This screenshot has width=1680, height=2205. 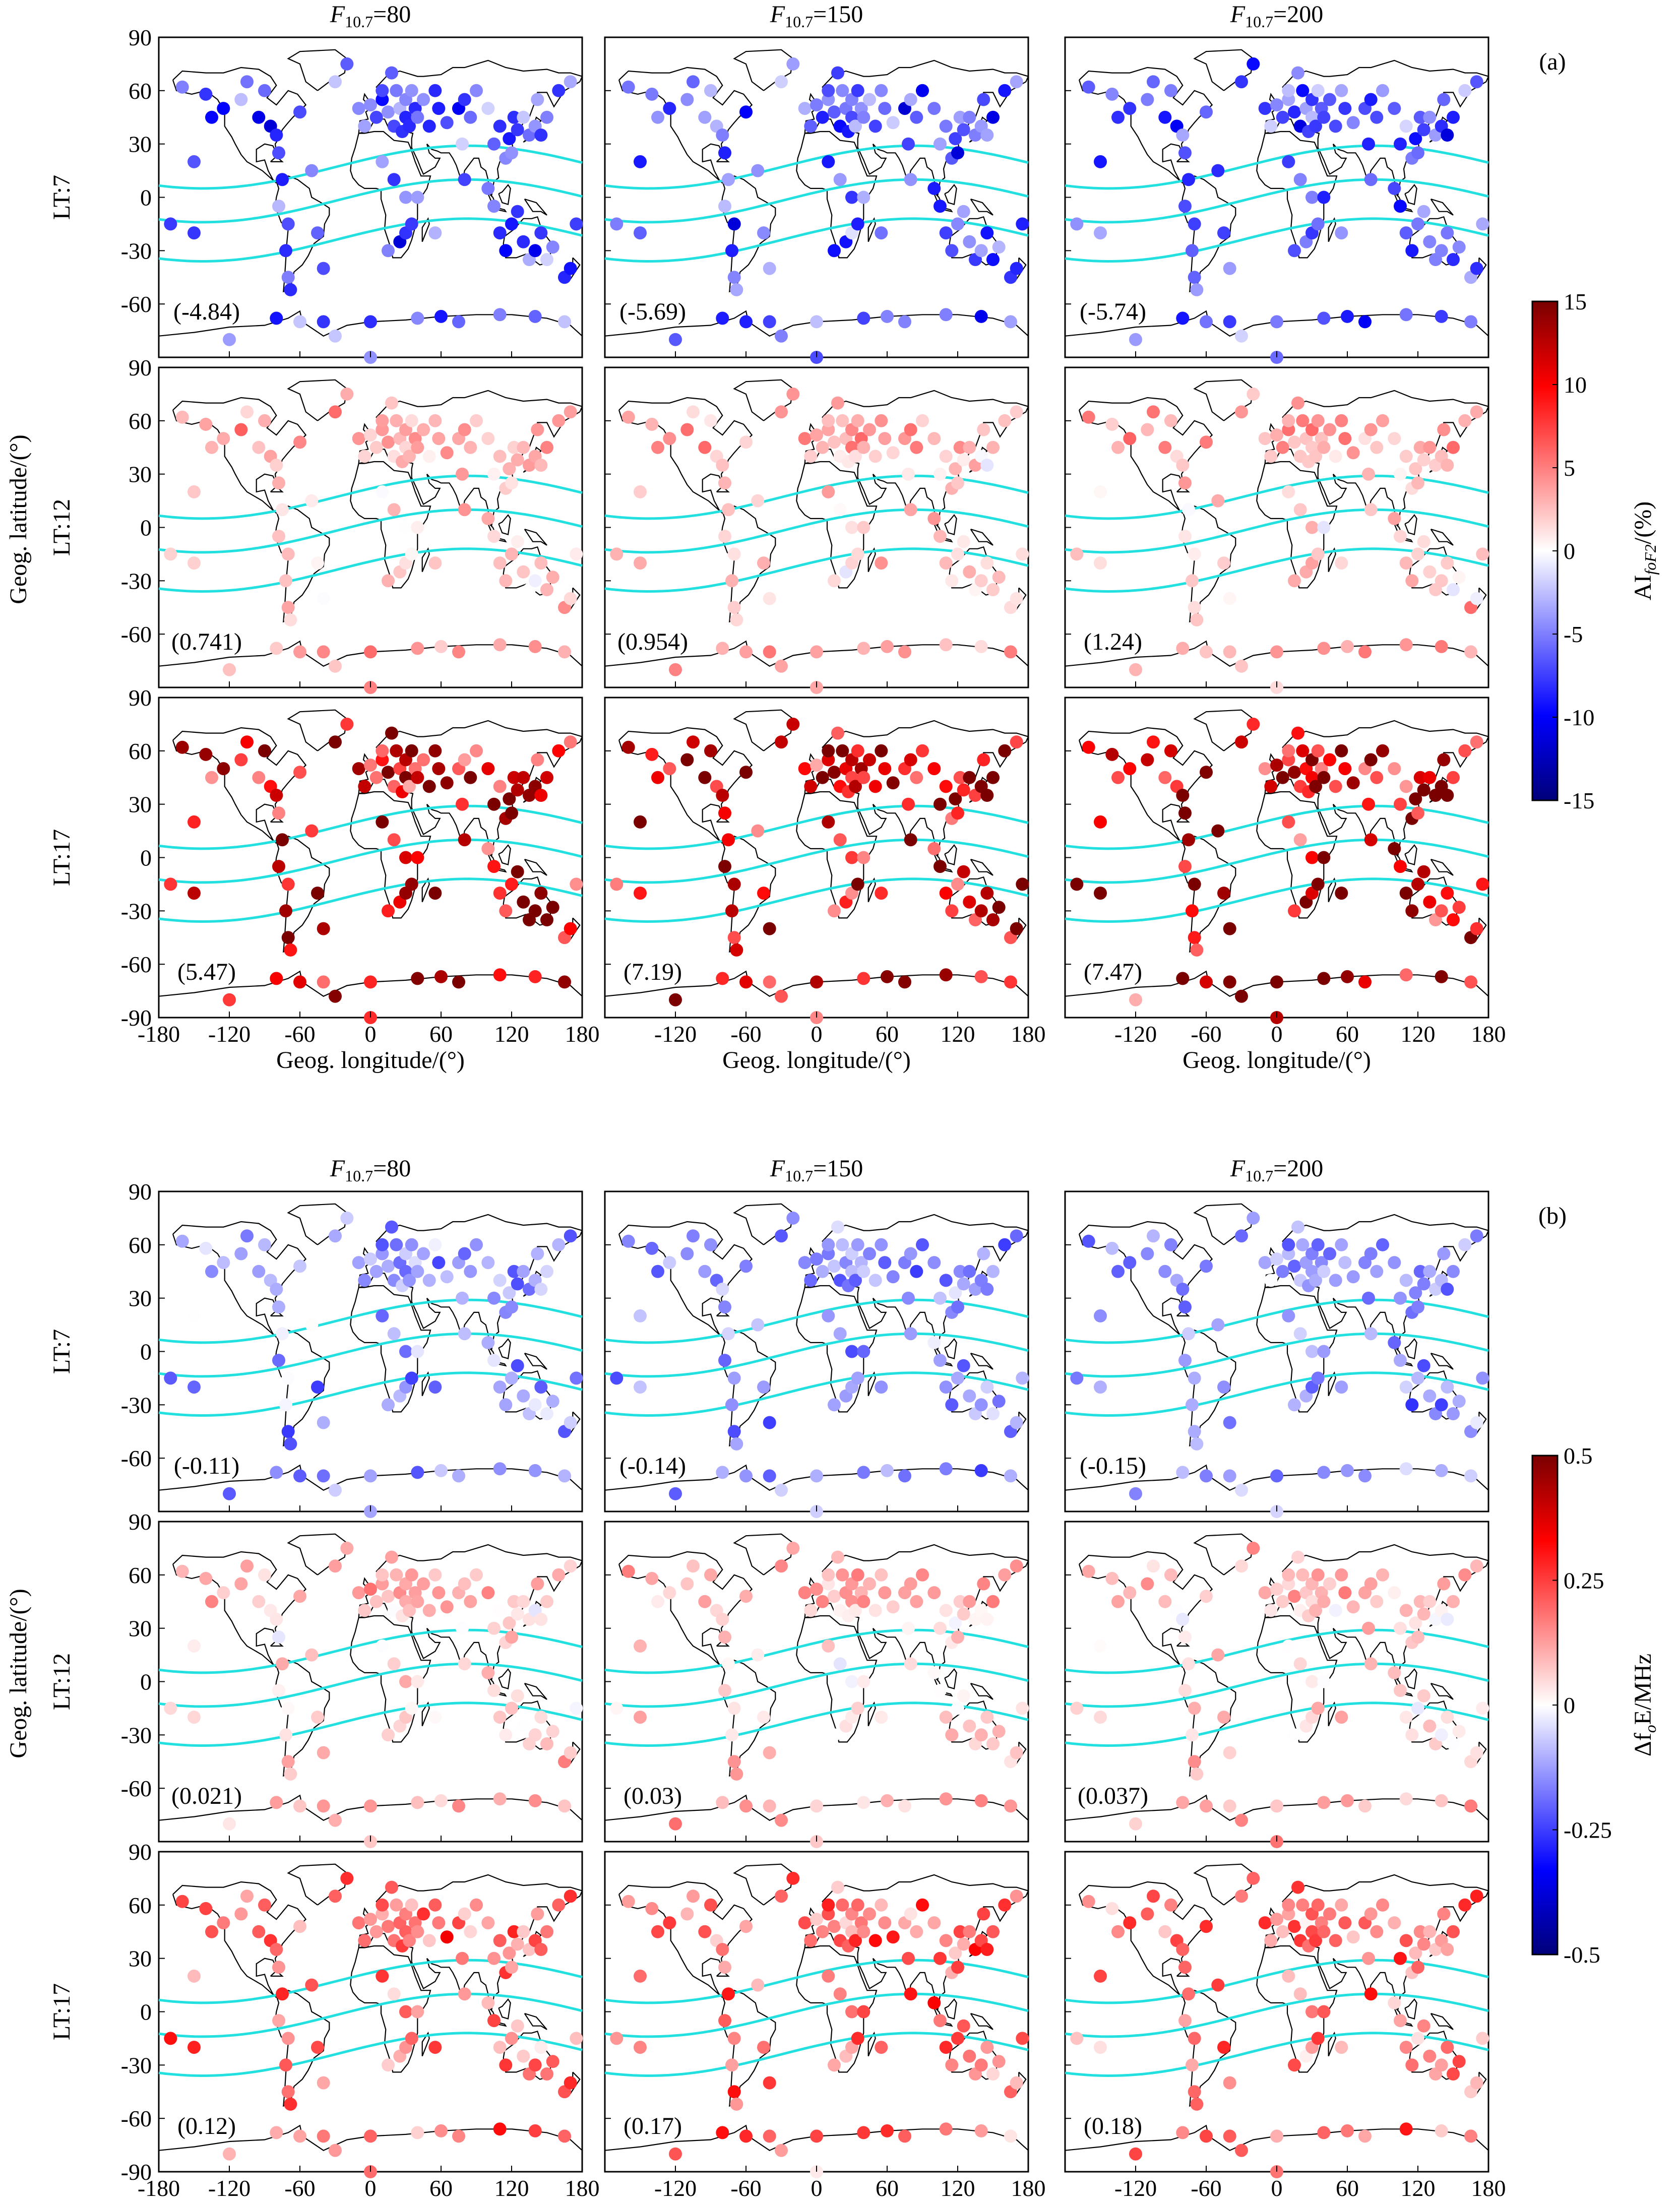 What do you see at coordinates (136, 251) in the screenshot?
I see `y-tick-label: -30` at bounding box center [136, 251].